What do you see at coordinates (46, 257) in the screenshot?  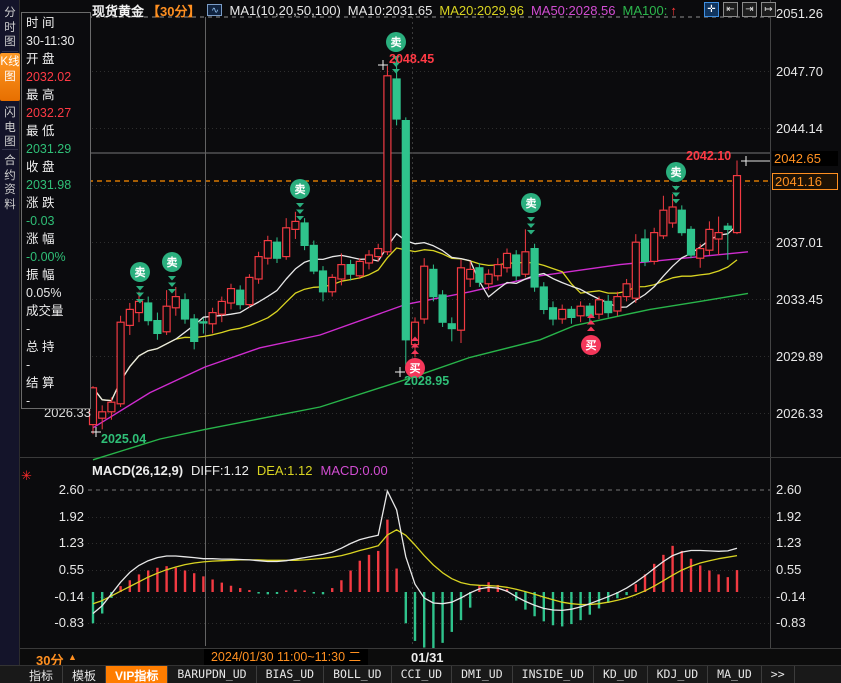 I see `quote-value-change-pct: -0.00%` at bounding box center [46, 257].